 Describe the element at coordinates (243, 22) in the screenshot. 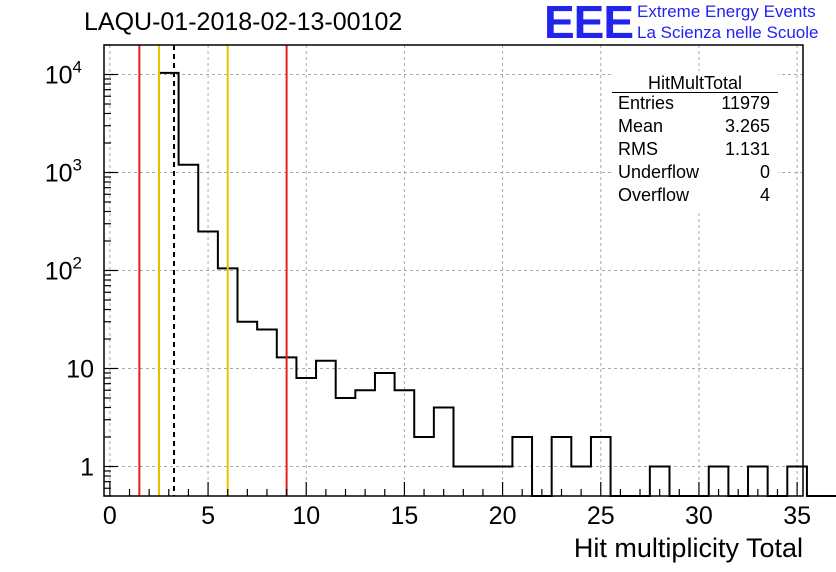

I see `run-title: LAQU-01-2018-02-13-00102` at that location.